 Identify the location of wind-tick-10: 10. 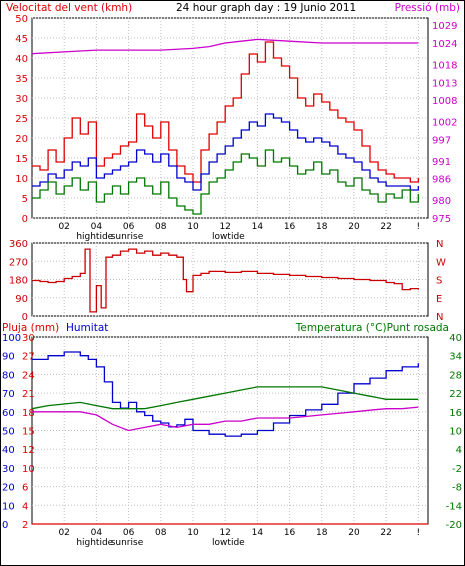
(21, 179).